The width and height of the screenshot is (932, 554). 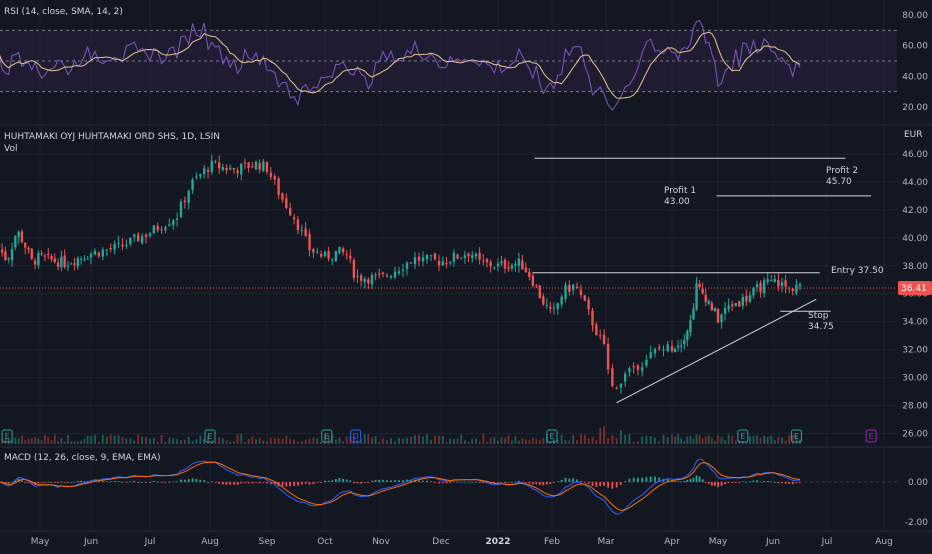 I want to click on rsi-indicator-label: RSI (14, close, SMA, 14, 2), so click(x=63, y=12).